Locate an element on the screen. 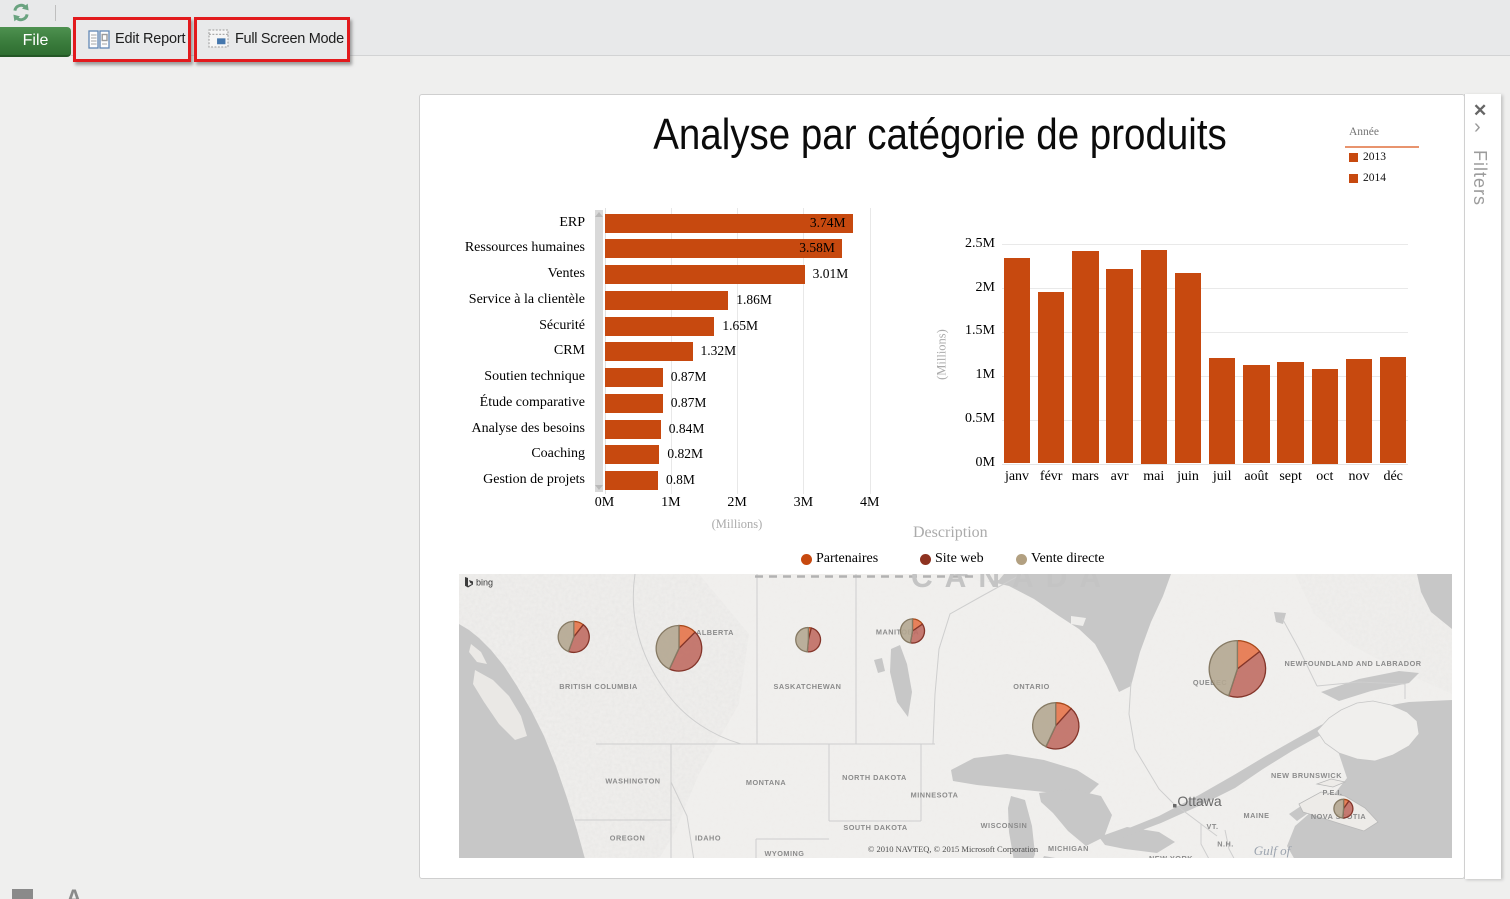 The height and width of the screenshot is (899, 1510). svg-text: OREGON is located at coordinates (626, 837).